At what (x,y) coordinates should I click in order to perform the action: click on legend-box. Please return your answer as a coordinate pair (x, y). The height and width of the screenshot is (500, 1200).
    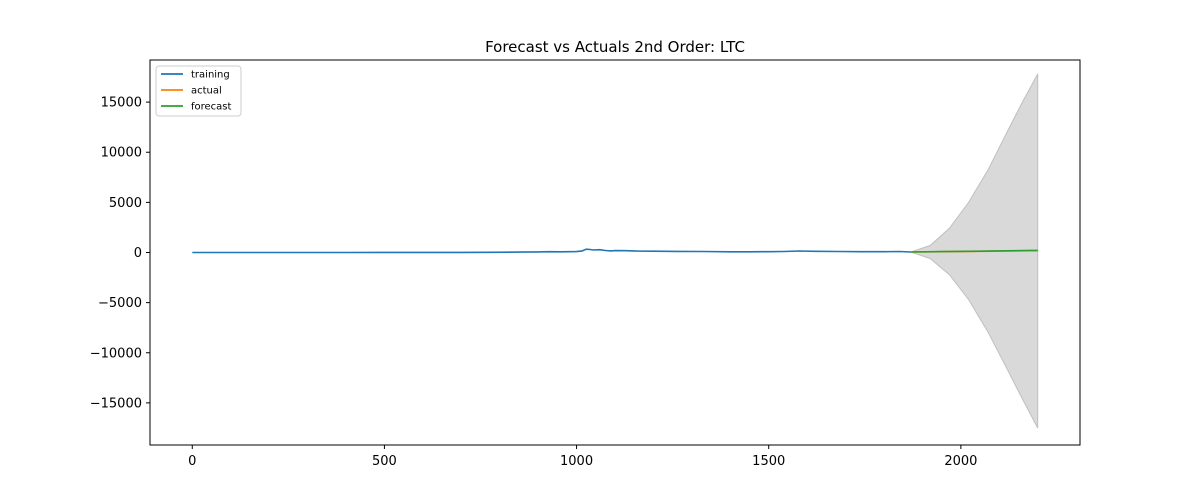
    Looking at the image, I should click on (198, 91).